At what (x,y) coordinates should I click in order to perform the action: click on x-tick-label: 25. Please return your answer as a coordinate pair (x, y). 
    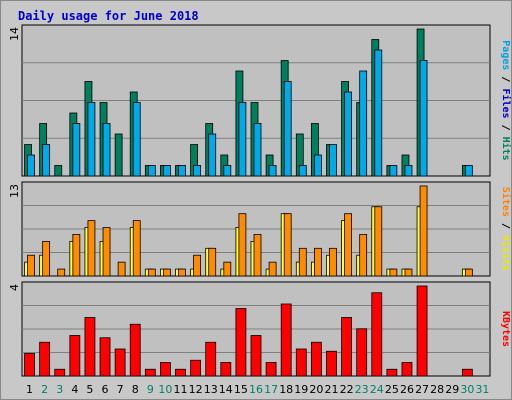
    Looking at the image, I should click on (392, 389).